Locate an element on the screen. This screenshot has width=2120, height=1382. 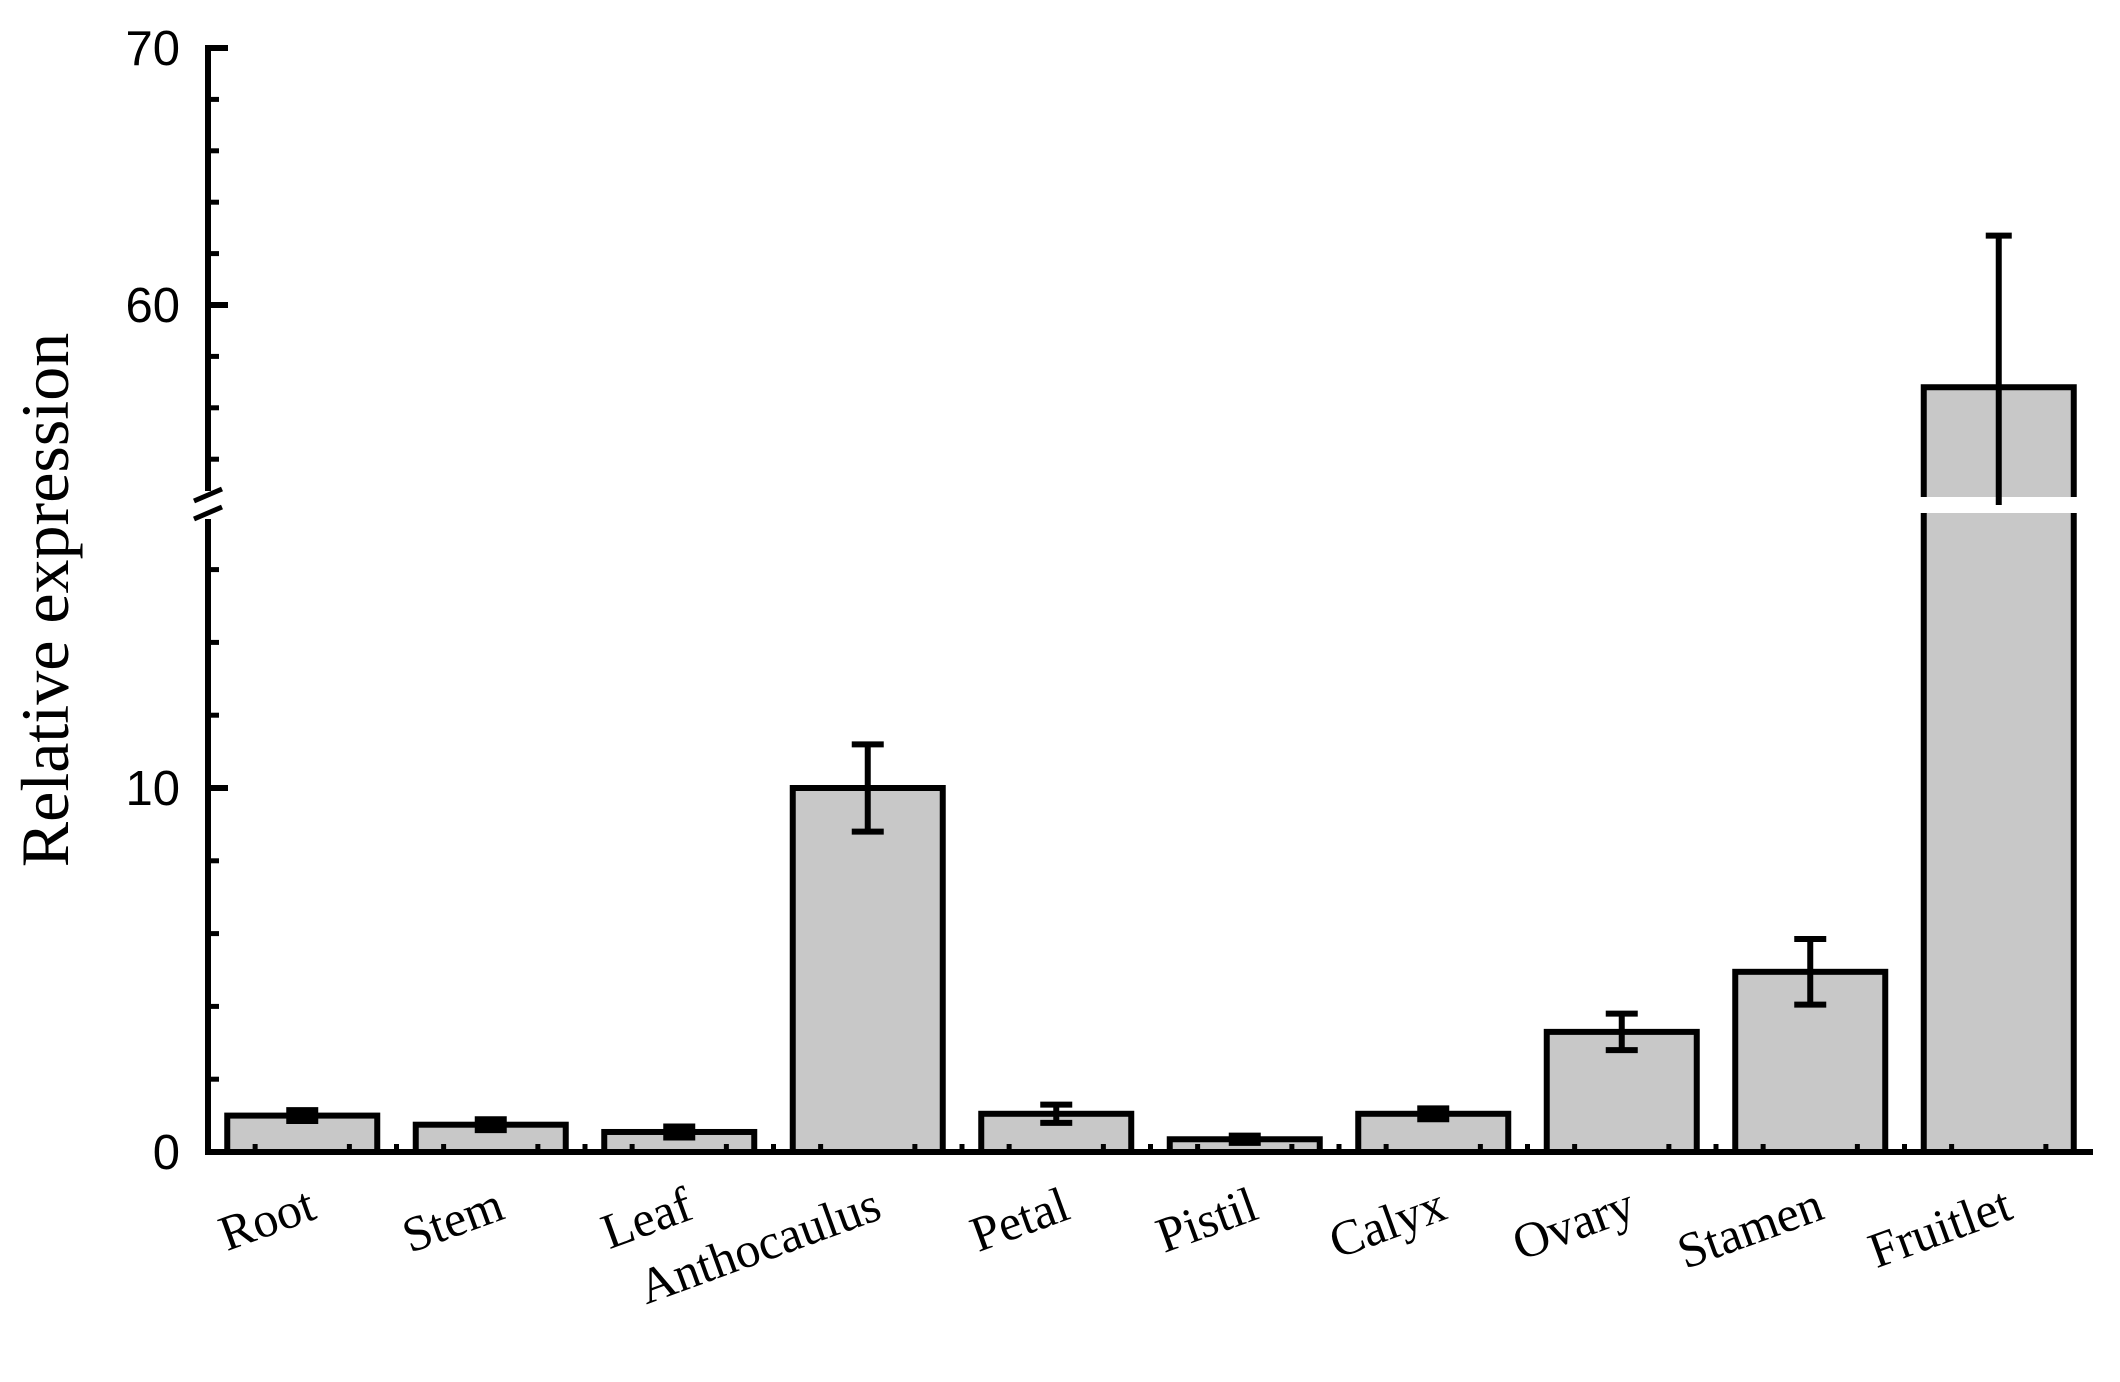
x-tick-label: Fruitlet is located at coordinates (1940, 1227).